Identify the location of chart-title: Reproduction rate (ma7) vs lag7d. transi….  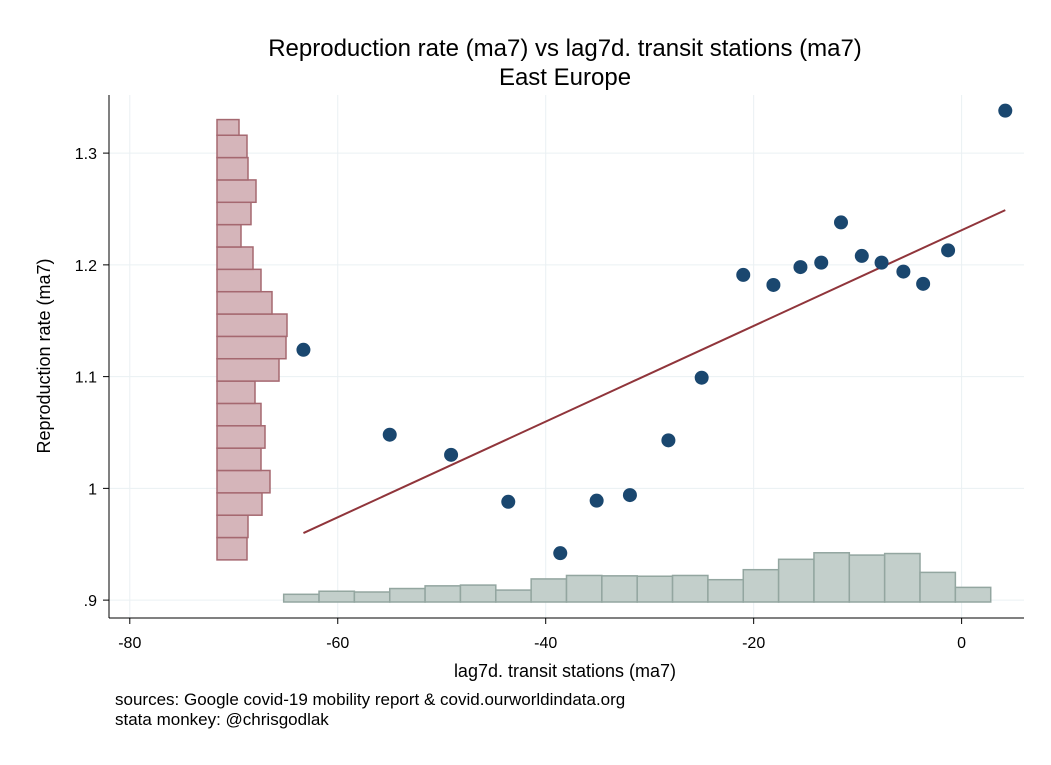
(565, 48).